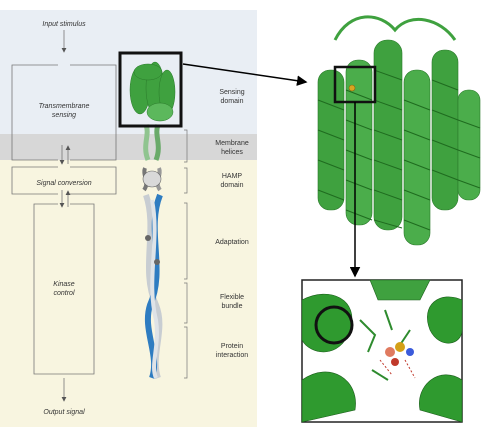 Image resolution: width=500 pixels, height=430 pixels. What do you see at coordinates (64, 289) in the screenshot?
I see `kinase-box` at bounding box center [64, 289].